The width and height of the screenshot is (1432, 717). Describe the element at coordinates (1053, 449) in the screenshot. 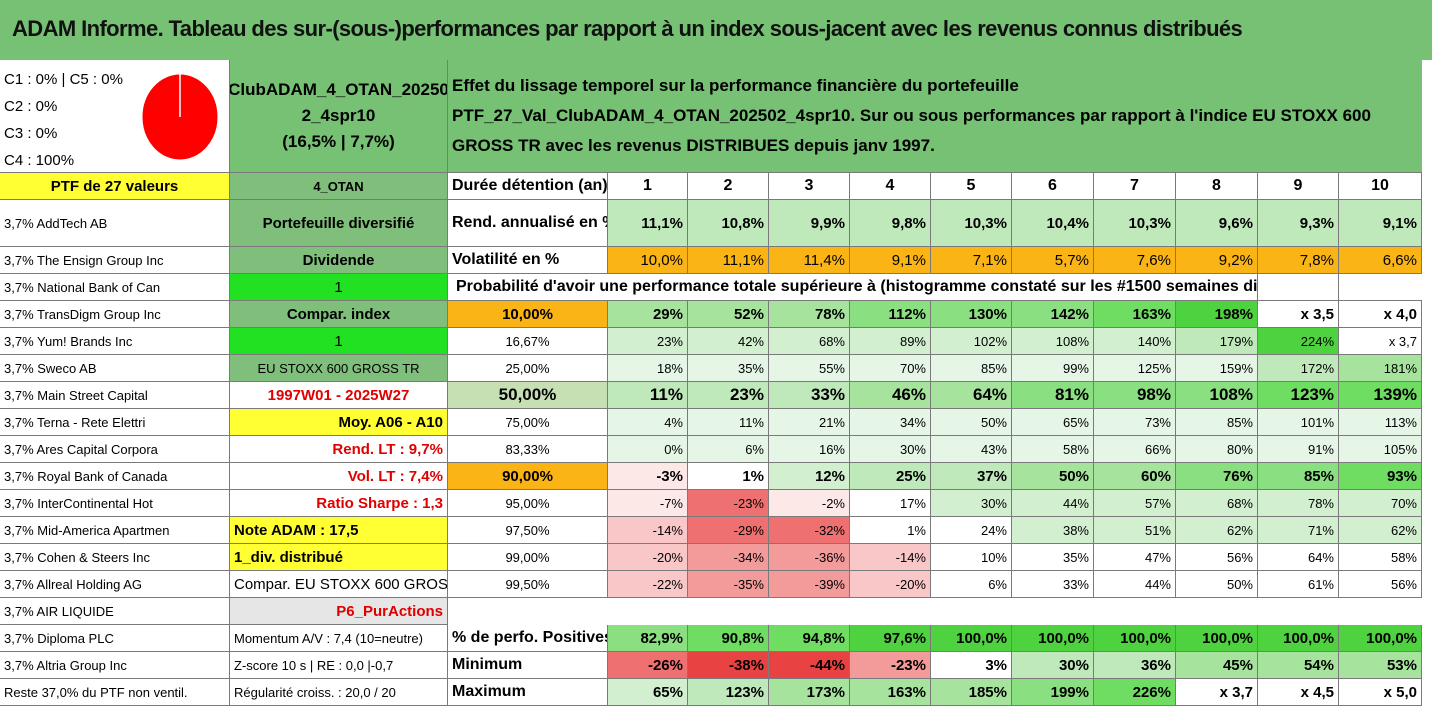

I see `probability-value: 58%` at that location.